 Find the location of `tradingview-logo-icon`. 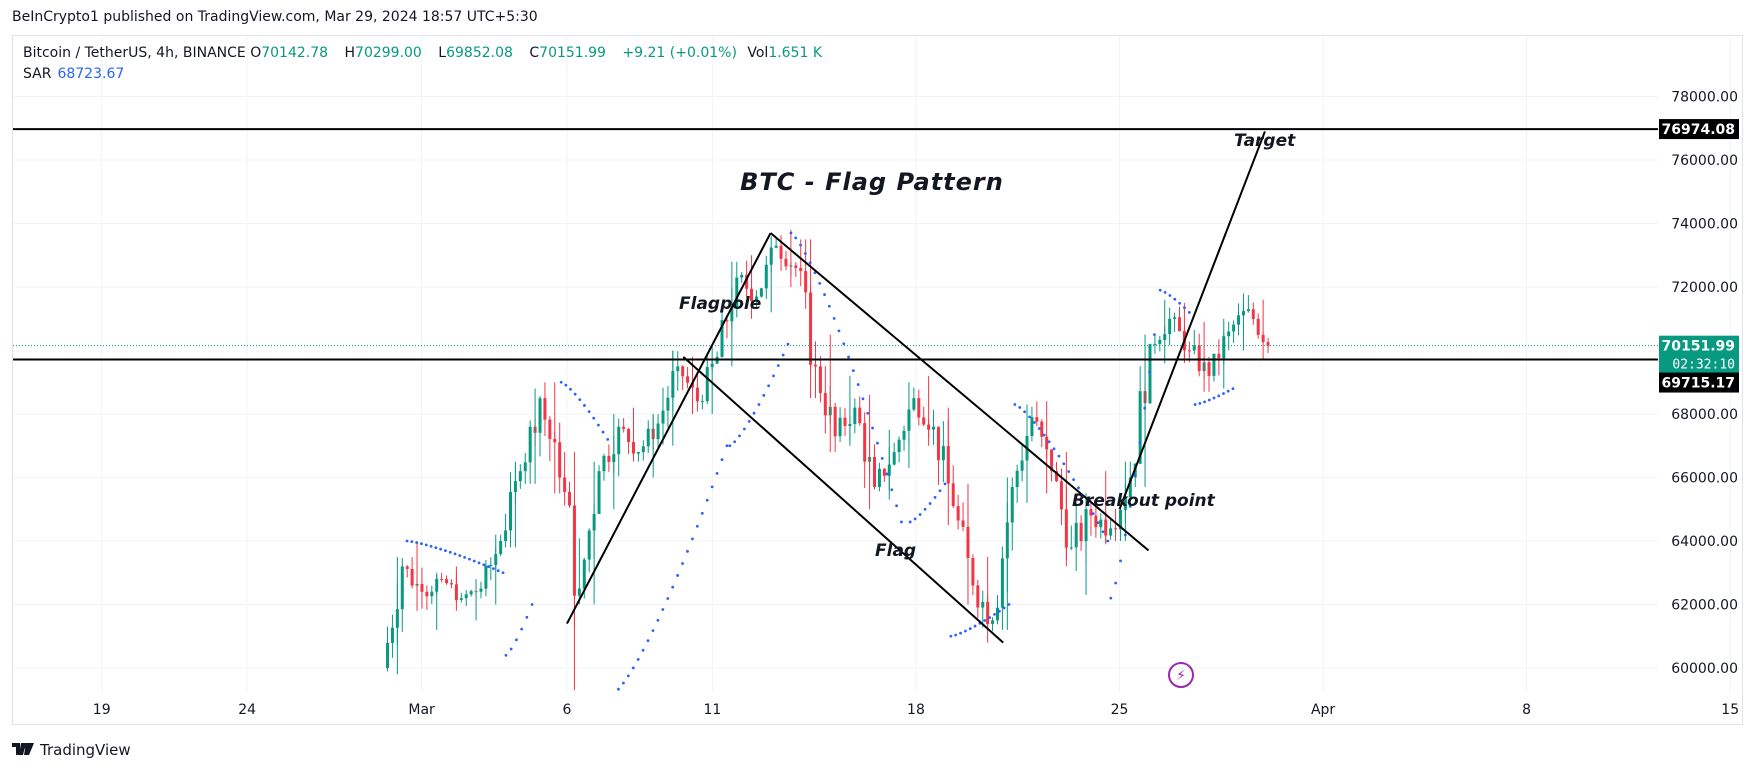

tradingview-logo-icon is located at coordinates (23, 748).